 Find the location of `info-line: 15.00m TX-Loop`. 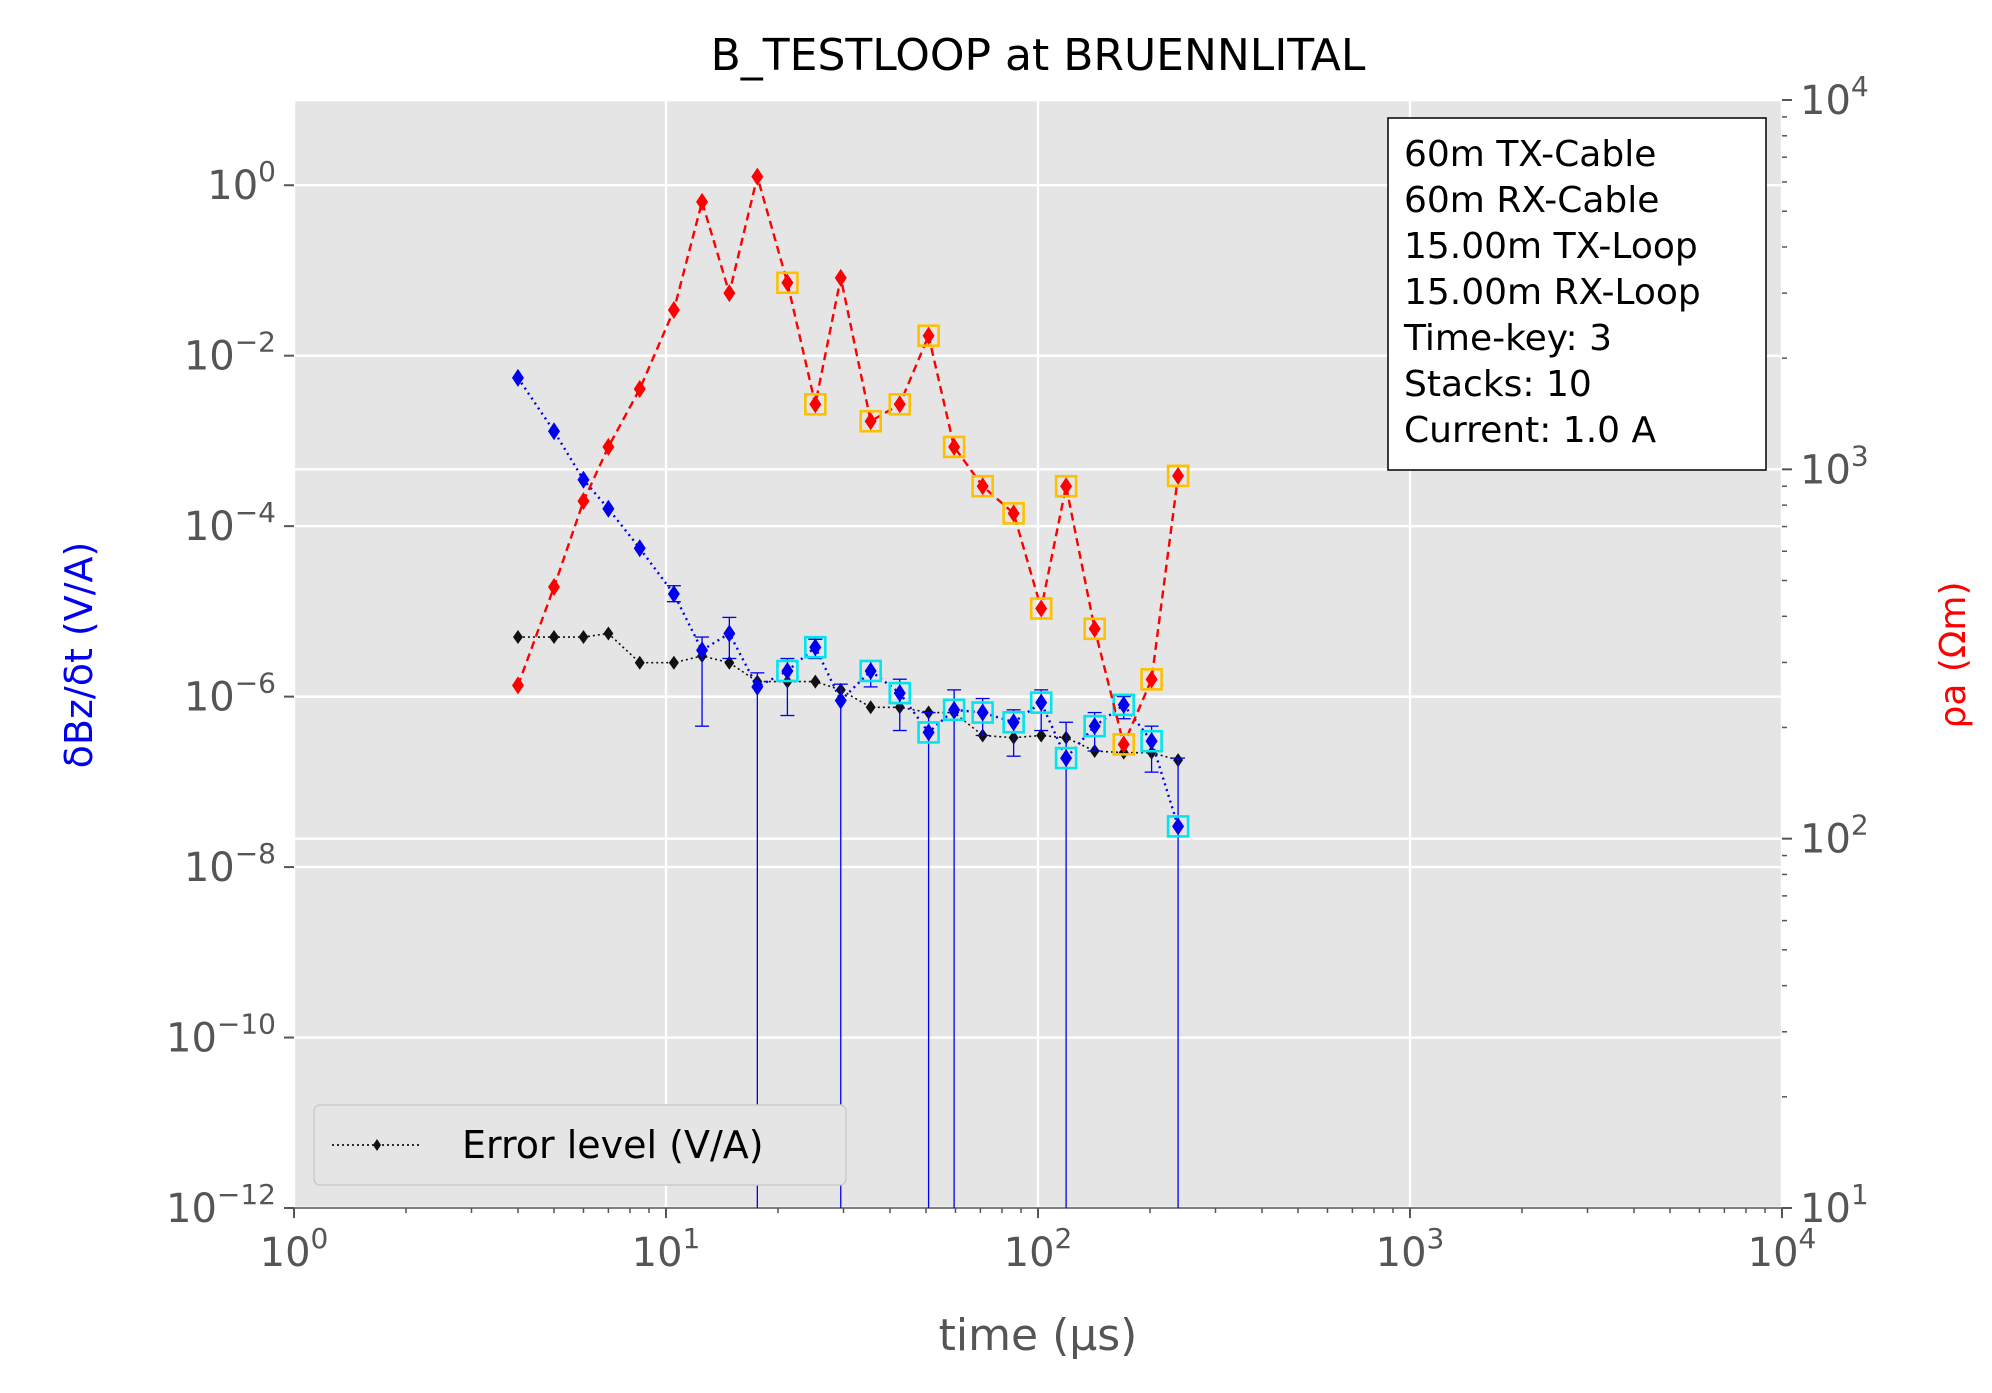

info-line: 15.00m TX-Loop is located at coordinates (1551, 246).